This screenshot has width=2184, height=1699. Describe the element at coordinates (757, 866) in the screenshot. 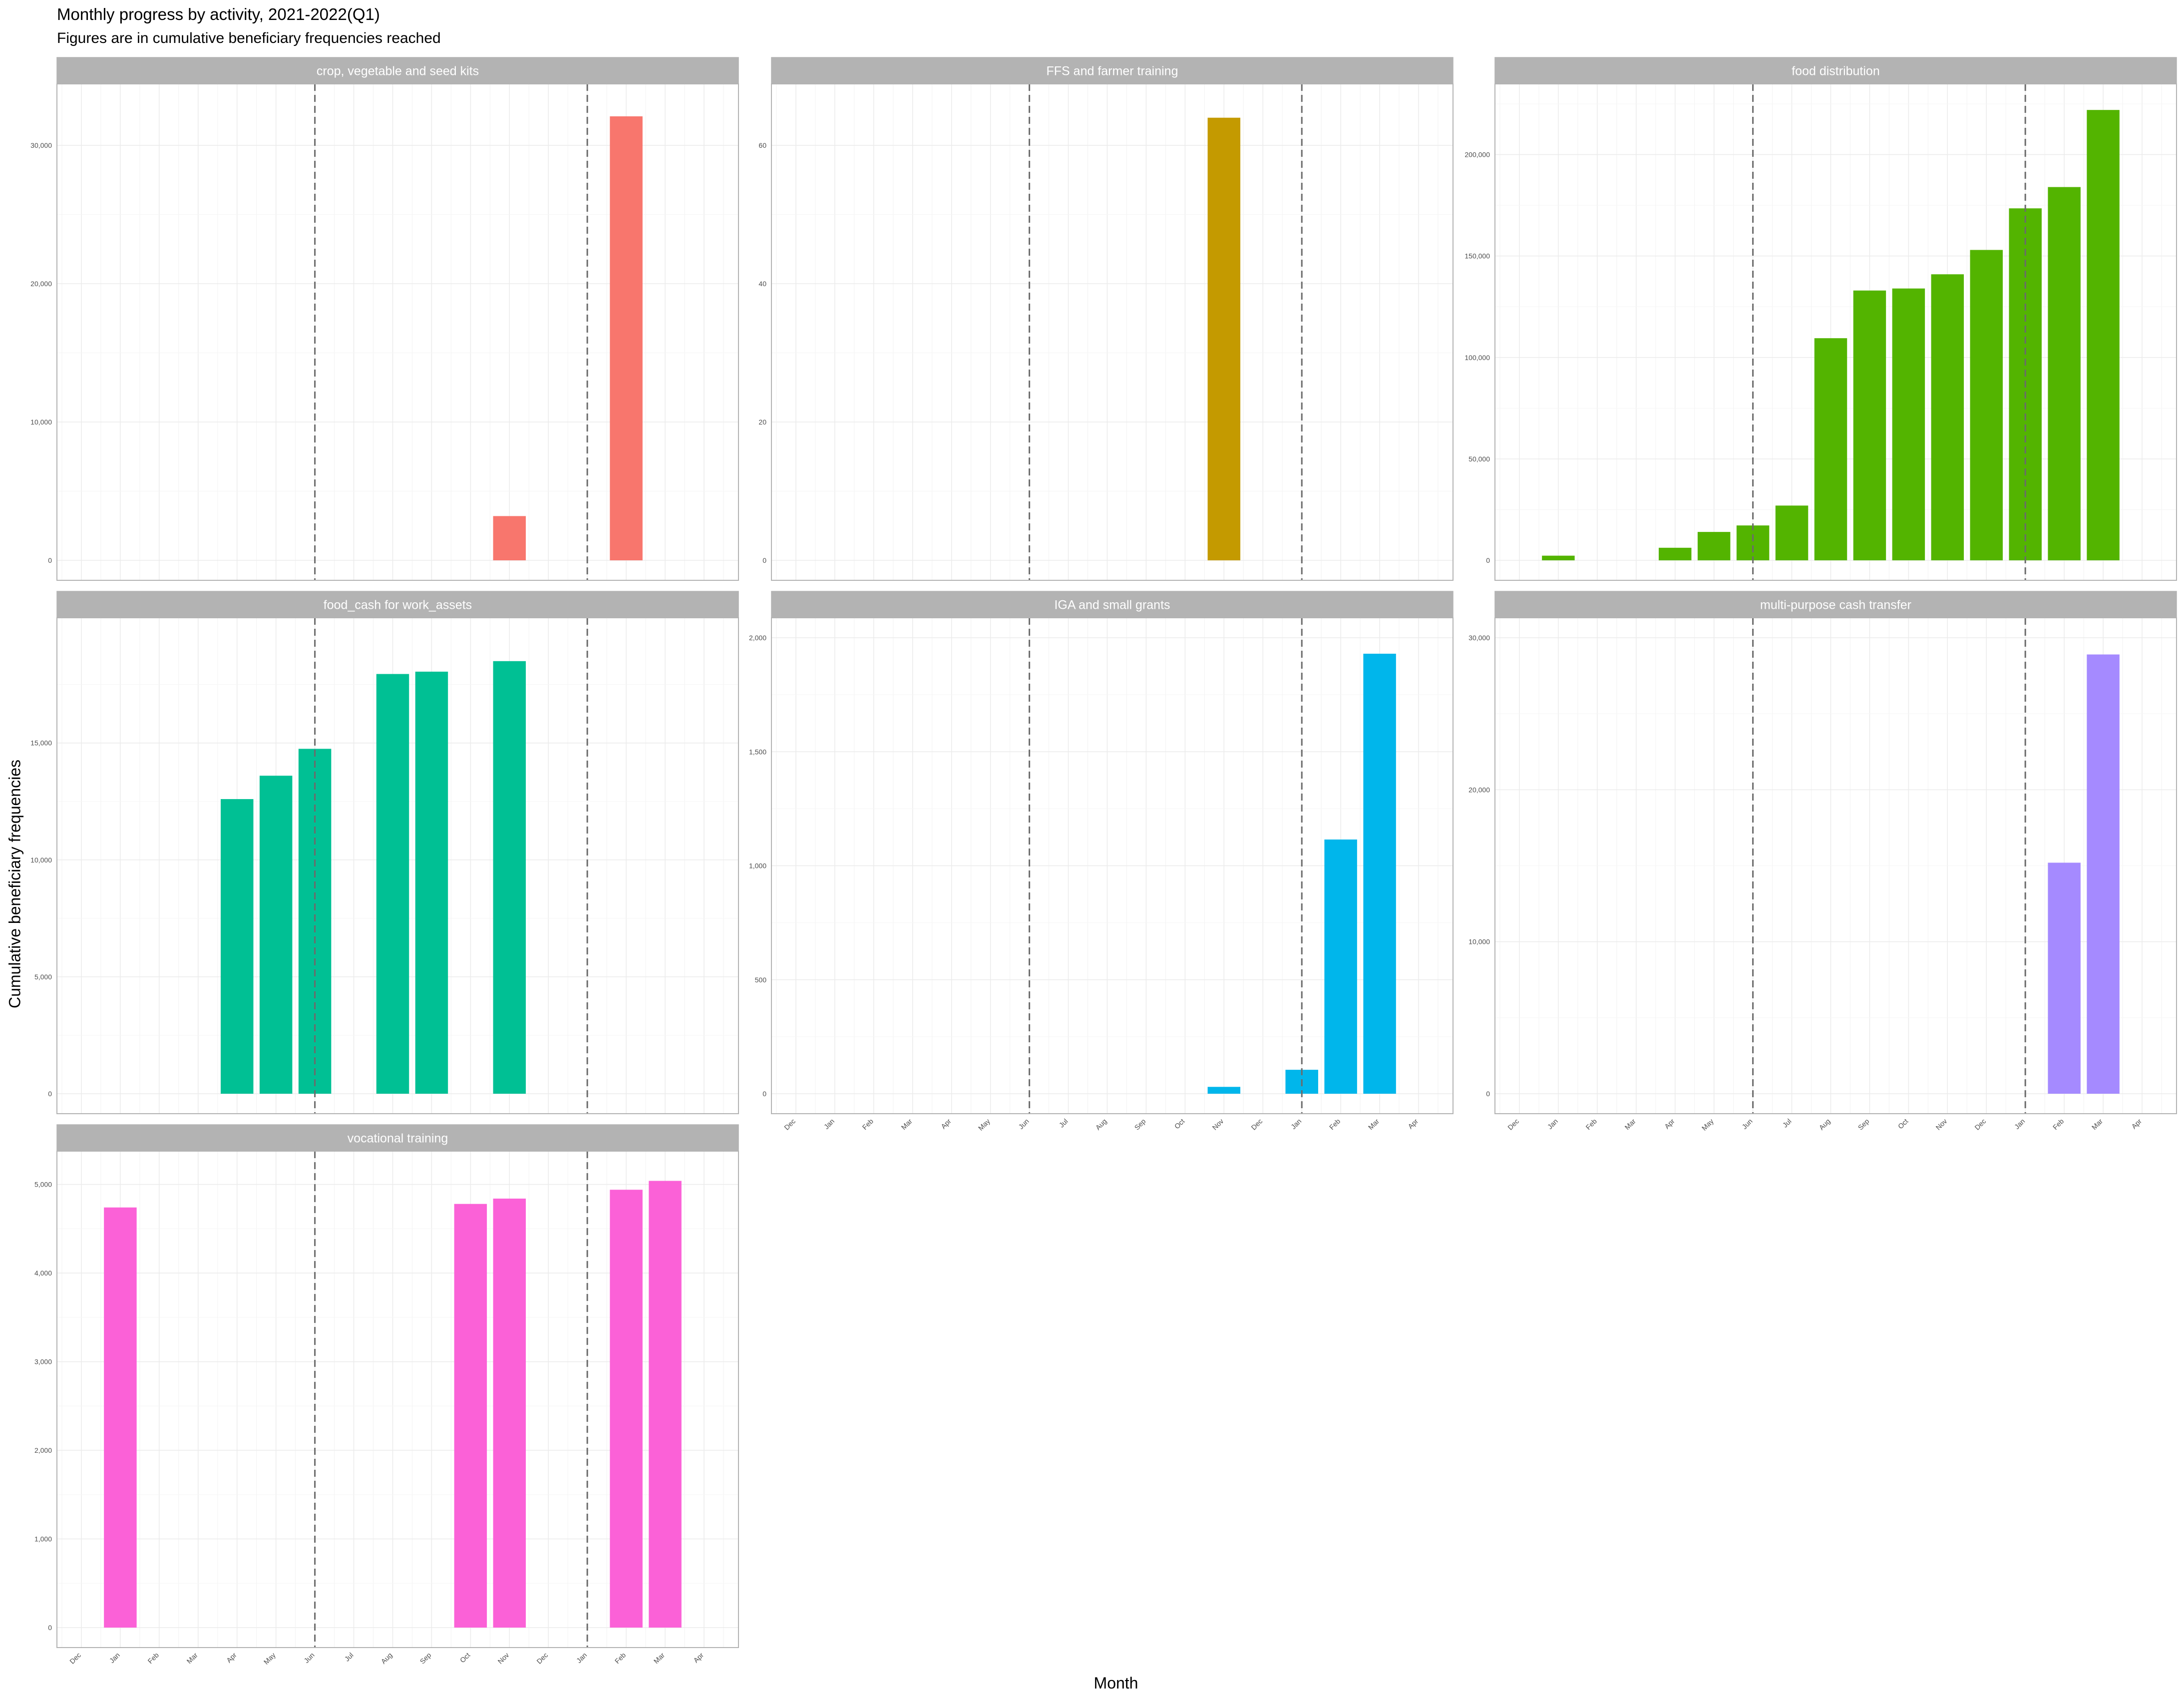

I see `y-tick-label: 1,000` at that location.